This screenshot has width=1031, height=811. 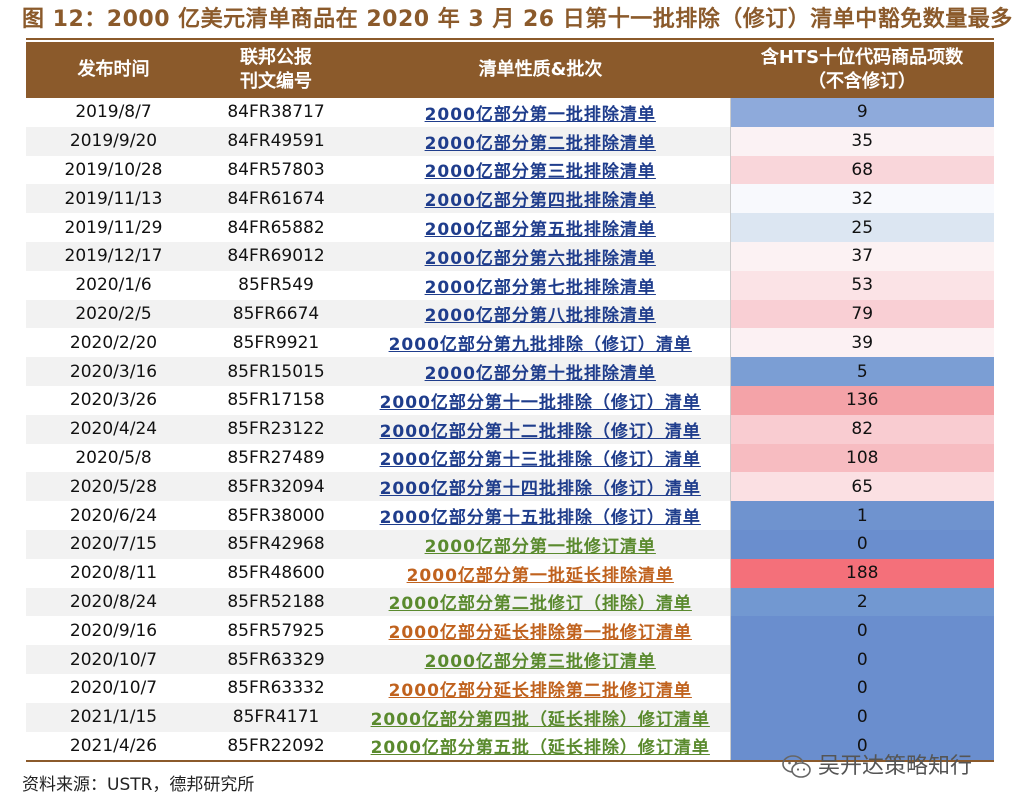 I want to click on list-link: 2000亿部分第三批修订清单, so click(x=540, y=662).